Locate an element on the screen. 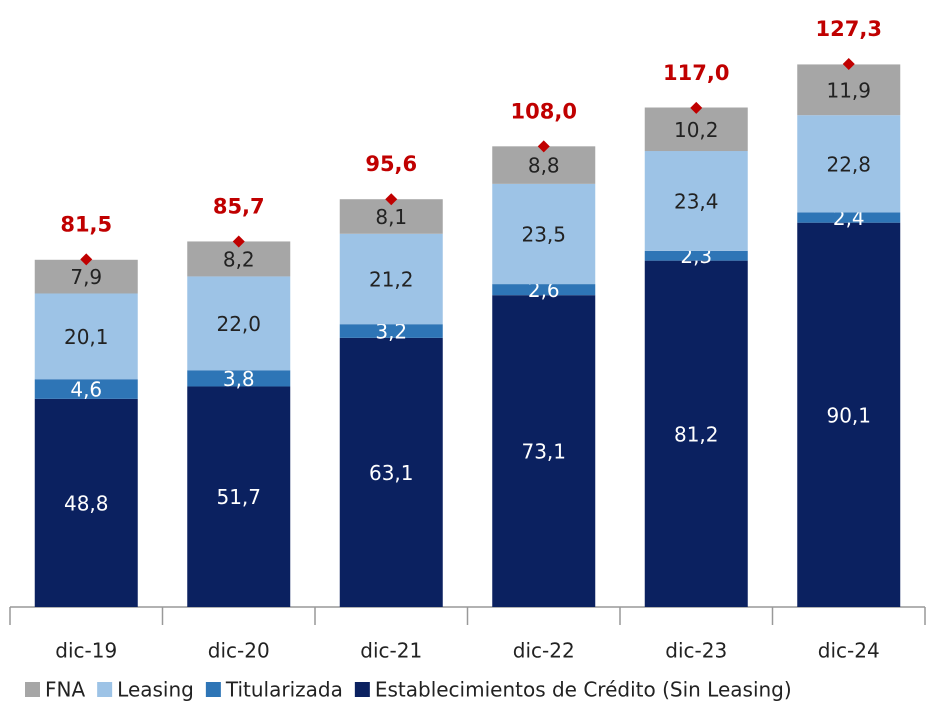 The height and width of the screenshot is (708, 940). data-label: 23,5 is located at coordinates (543, 234).